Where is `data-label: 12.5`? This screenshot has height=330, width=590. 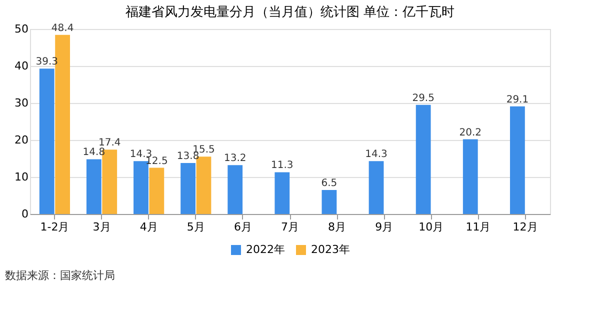 data-label: 12.5 is located at coordinates (157, 161).